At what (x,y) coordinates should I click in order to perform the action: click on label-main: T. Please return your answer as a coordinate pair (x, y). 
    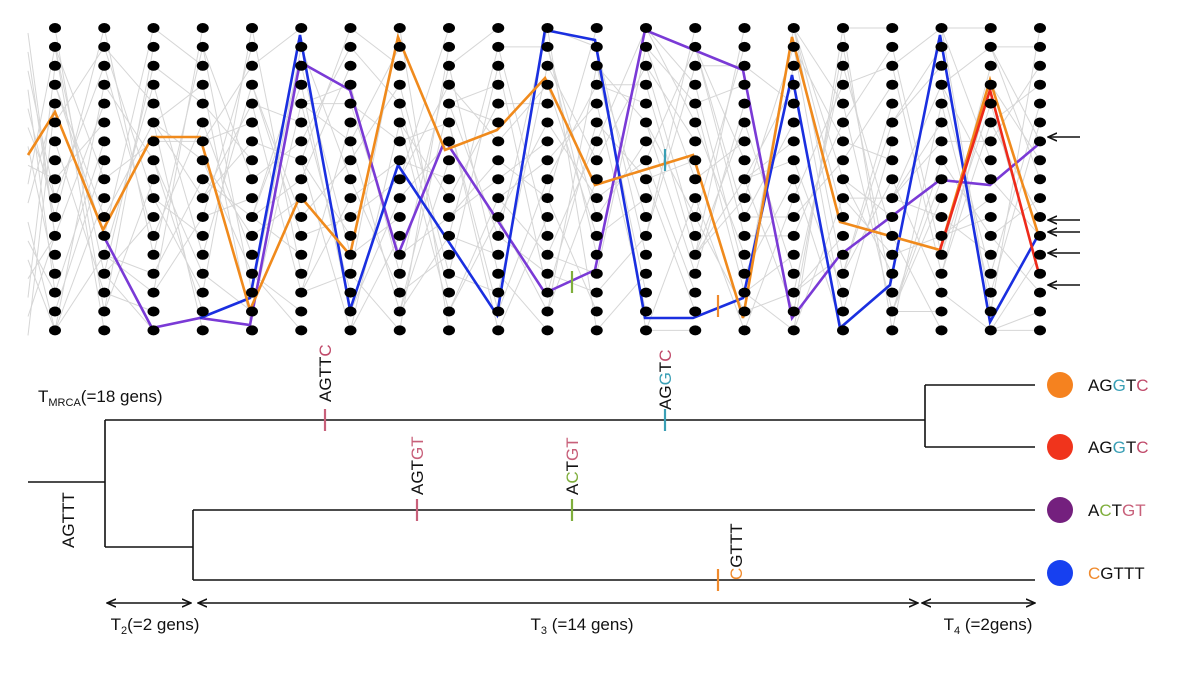
    Looking at the image, I should click on (116, 624).